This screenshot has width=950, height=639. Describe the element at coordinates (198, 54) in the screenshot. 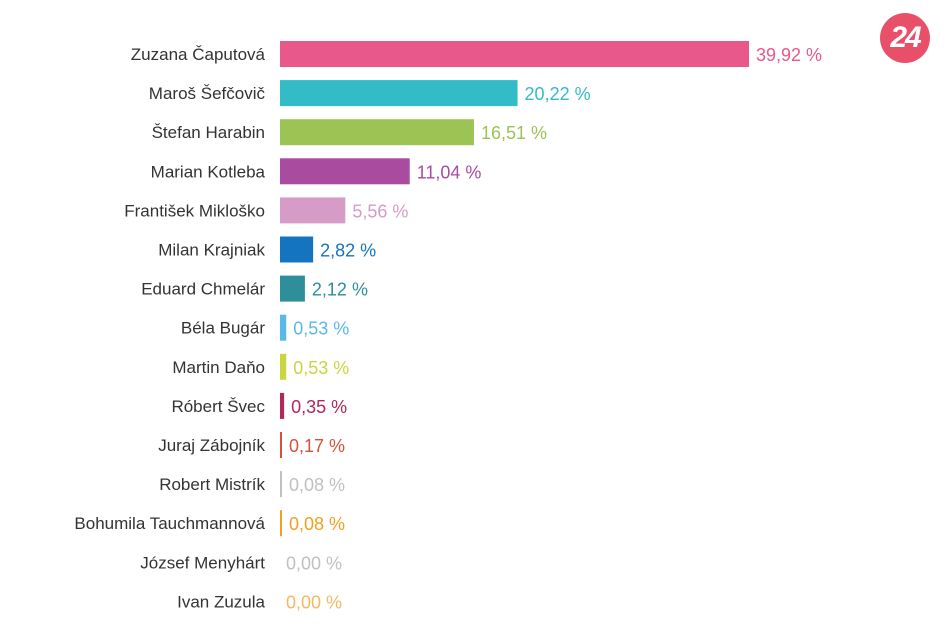

I see `category-label: Zuzana Čaputová` at that location.